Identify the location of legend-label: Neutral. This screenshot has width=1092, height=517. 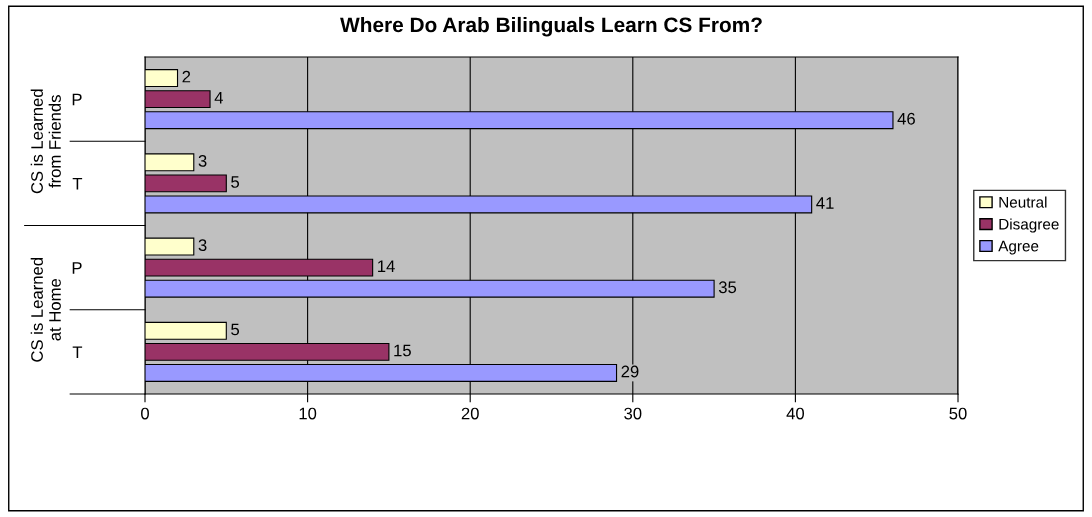
(1023, 202).